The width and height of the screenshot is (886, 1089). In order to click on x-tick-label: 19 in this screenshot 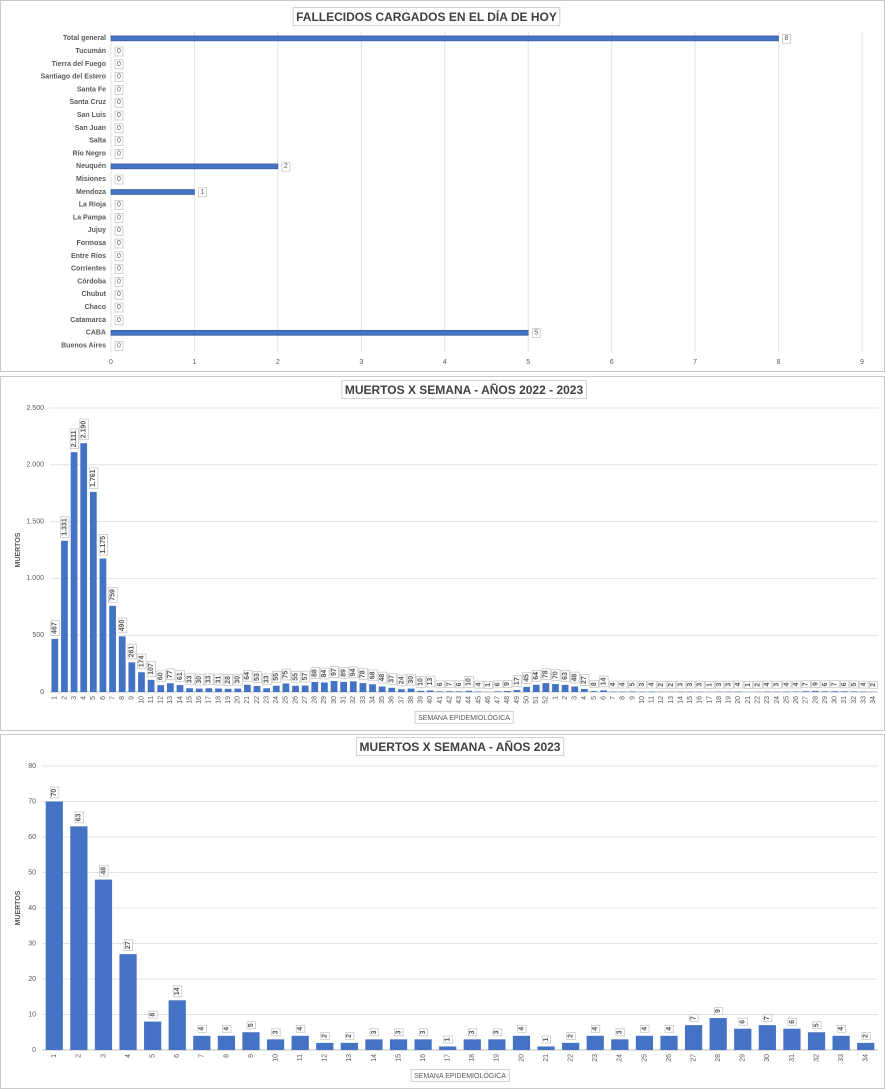, I will do `click(228, 700)`.